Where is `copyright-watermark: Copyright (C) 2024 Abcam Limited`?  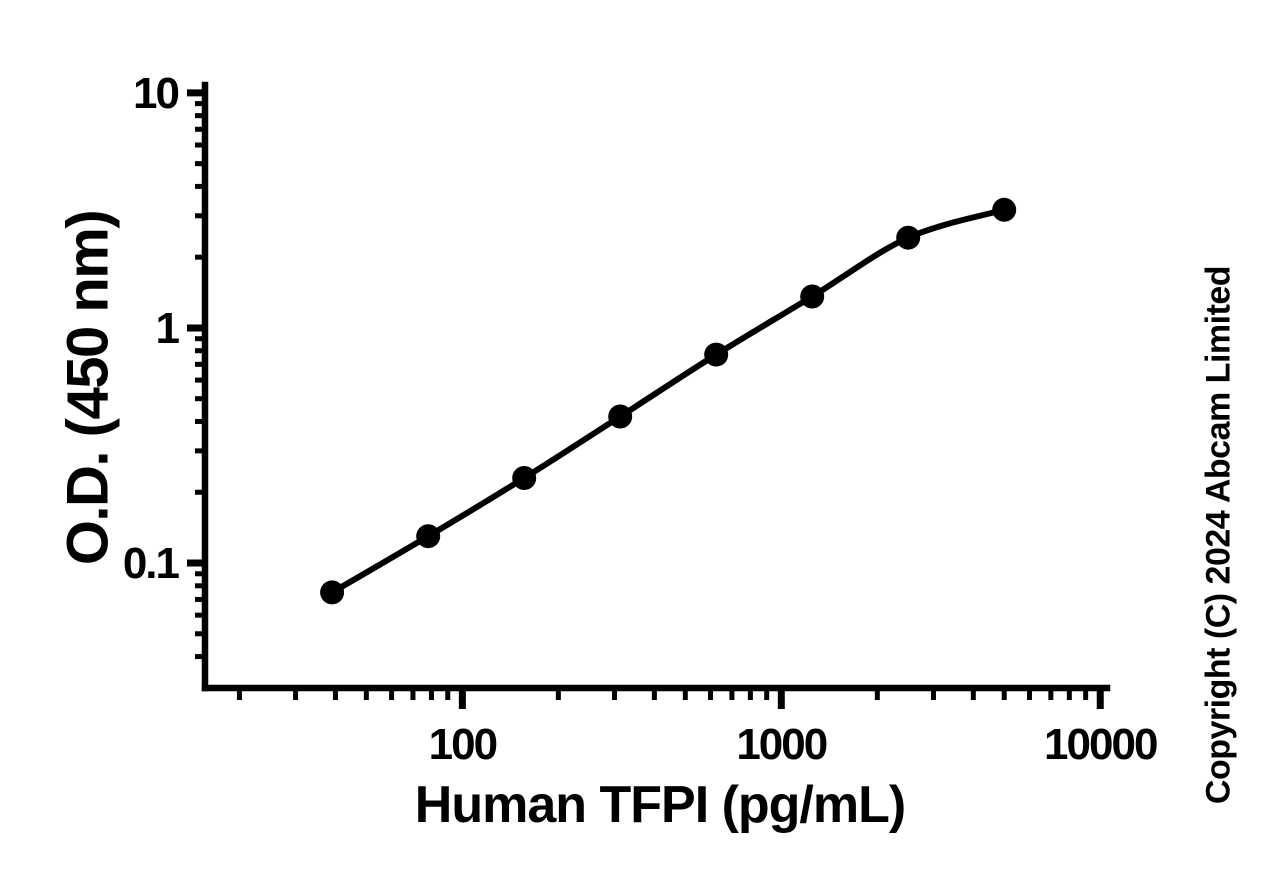
copyright-watermark: Copyright (C) 2024 Abcam Limited is located at coordinates (1218, 535).